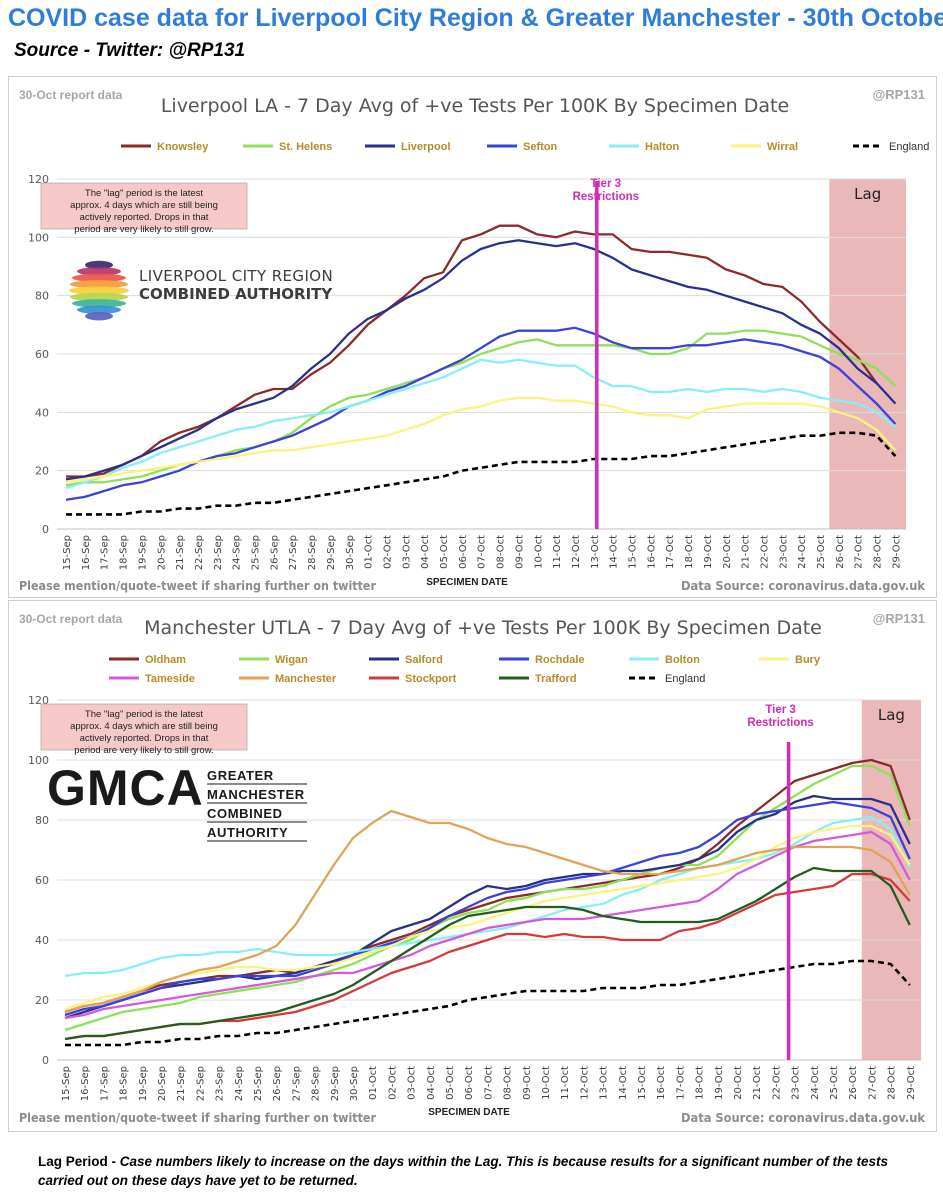  What do you see at coordinates (840, 552) in the screenshot?
I see `x-tick-label-26-Oct: 26-Oct` at bounding box center [840, 552].